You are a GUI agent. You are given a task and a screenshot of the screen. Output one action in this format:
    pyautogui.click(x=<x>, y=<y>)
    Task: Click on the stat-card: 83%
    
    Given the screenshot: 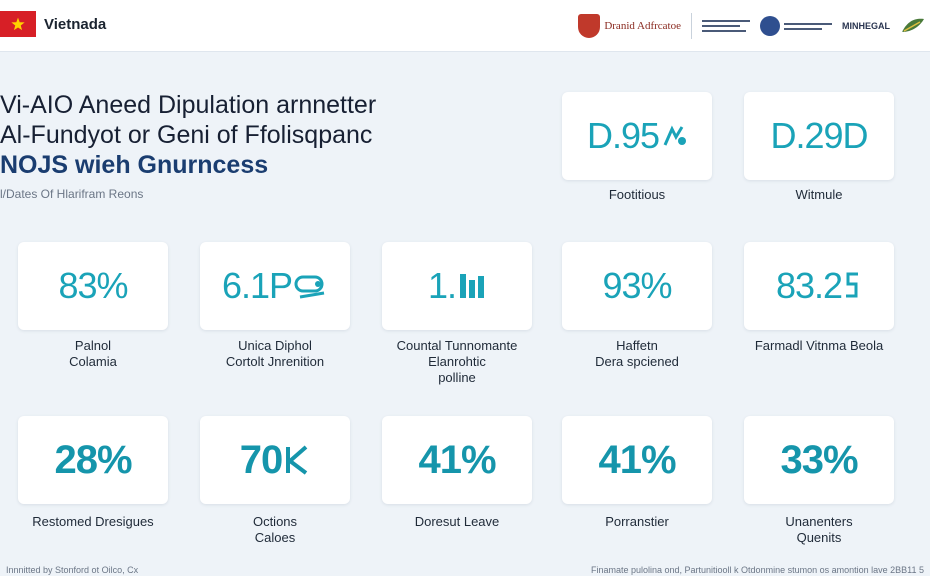 What is the action you would take?
    pyautogui.click(x=93, y=286)
    